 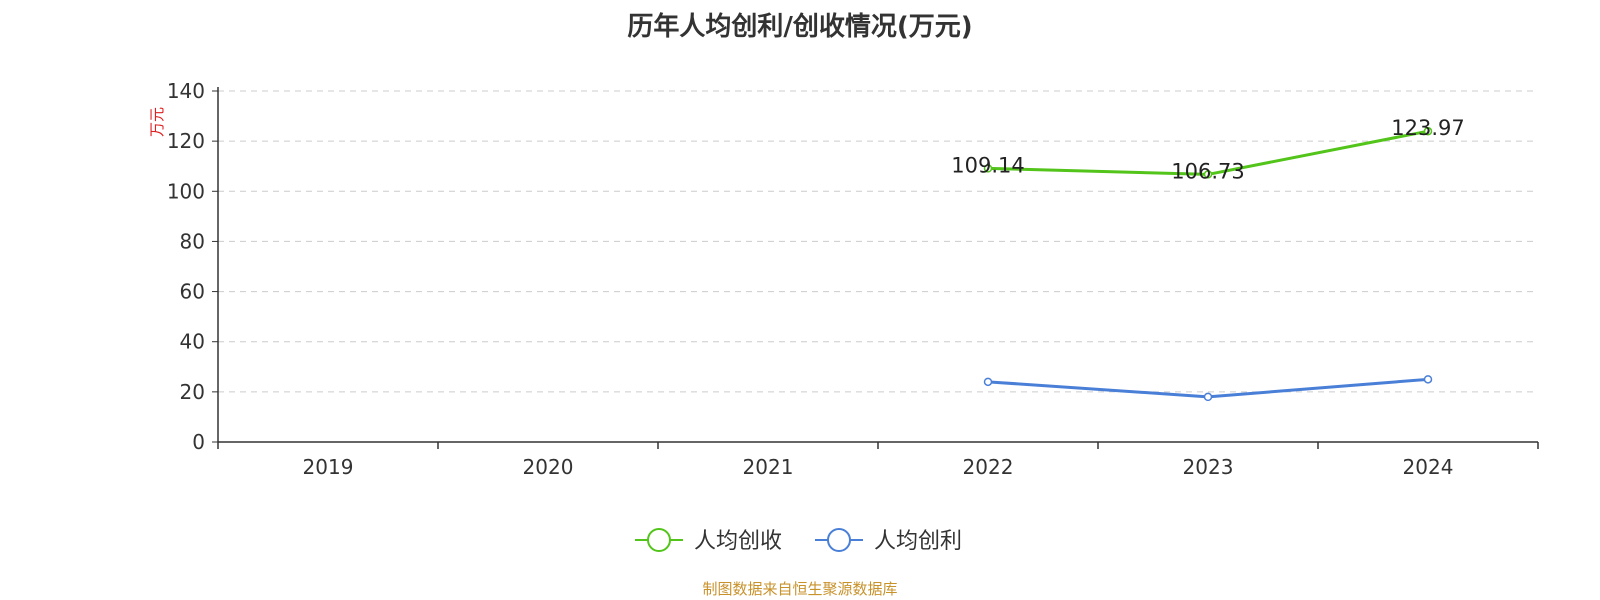 I want to click on y-tick-label: 120, so click(x=186, y=141).